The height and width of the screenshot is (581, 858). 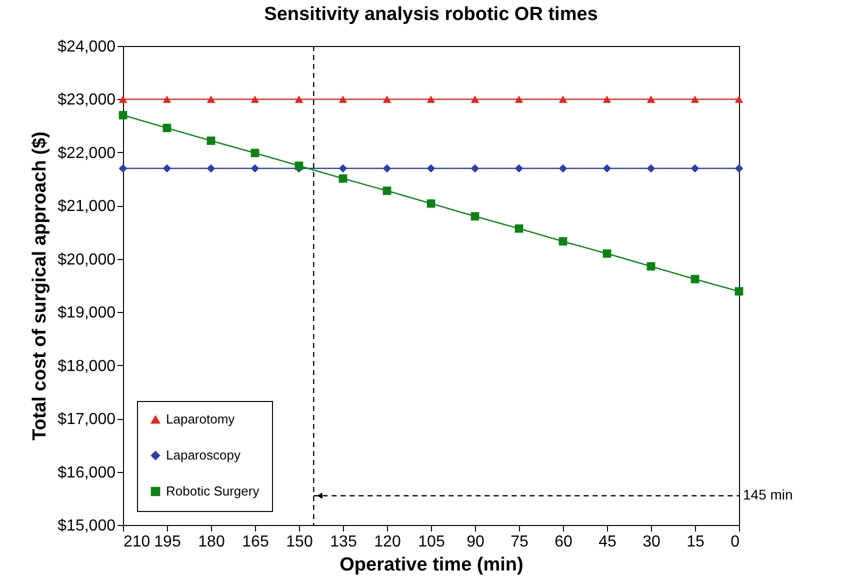 What do you see at coordinates (431, 542) in the screenshot?
I see `x-tick-label: 105` at bounding box center [431, 542].